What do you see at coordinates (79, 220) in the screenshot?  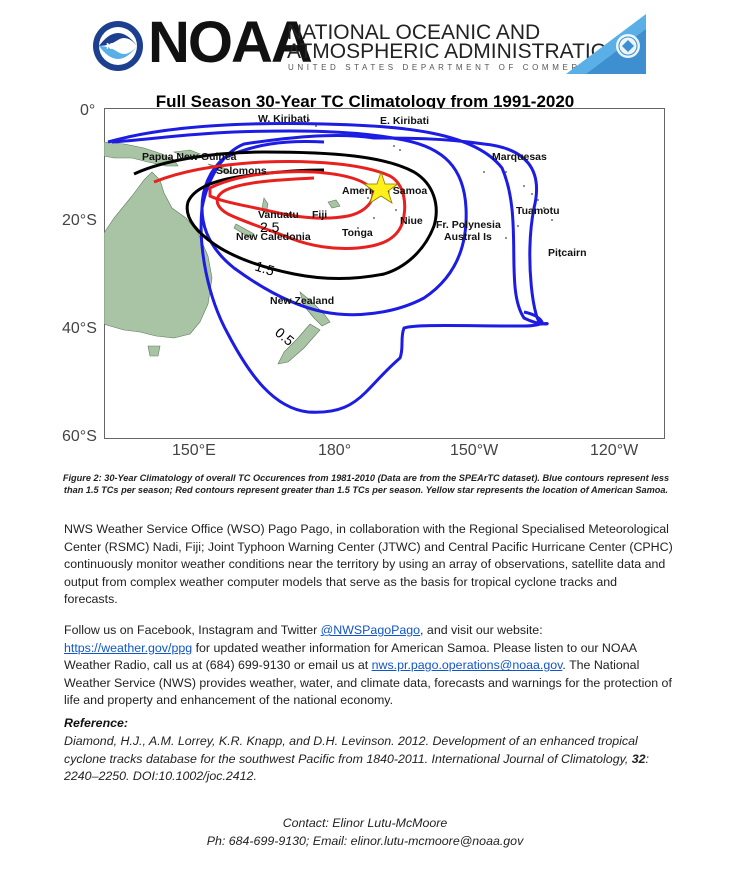 I see `lat-label-20s: 20°S` at bounding box center [79, 220].